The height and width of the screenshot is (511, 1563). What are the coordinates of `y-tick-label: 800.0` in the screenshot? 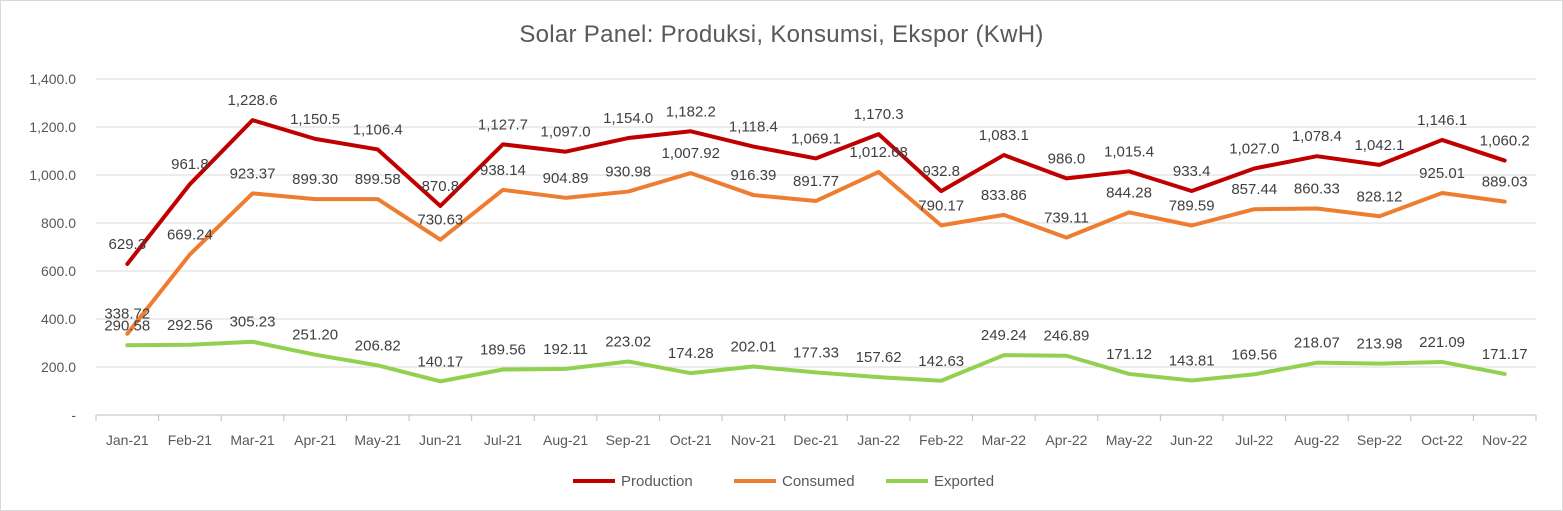 It's located at (58, 223).